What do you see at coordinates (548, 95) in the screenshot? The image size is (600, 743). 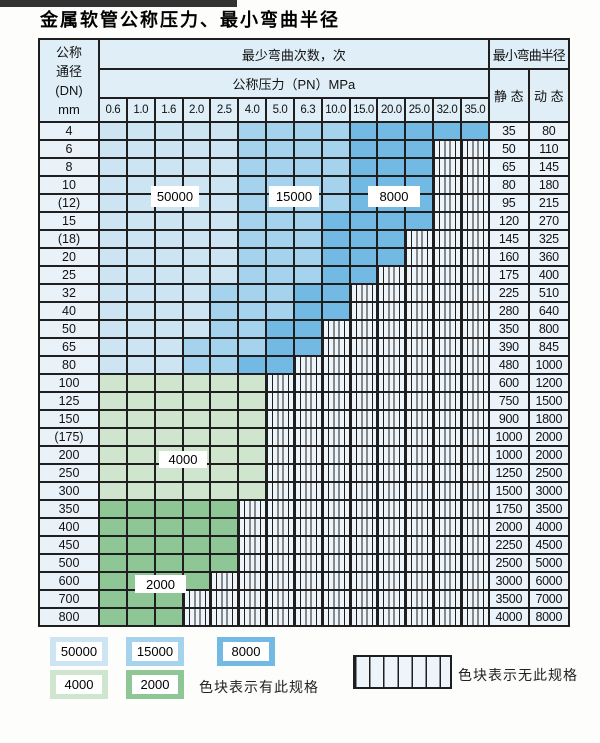 I see `dynamic-header: 动 态` at bounding box center [548, 95].